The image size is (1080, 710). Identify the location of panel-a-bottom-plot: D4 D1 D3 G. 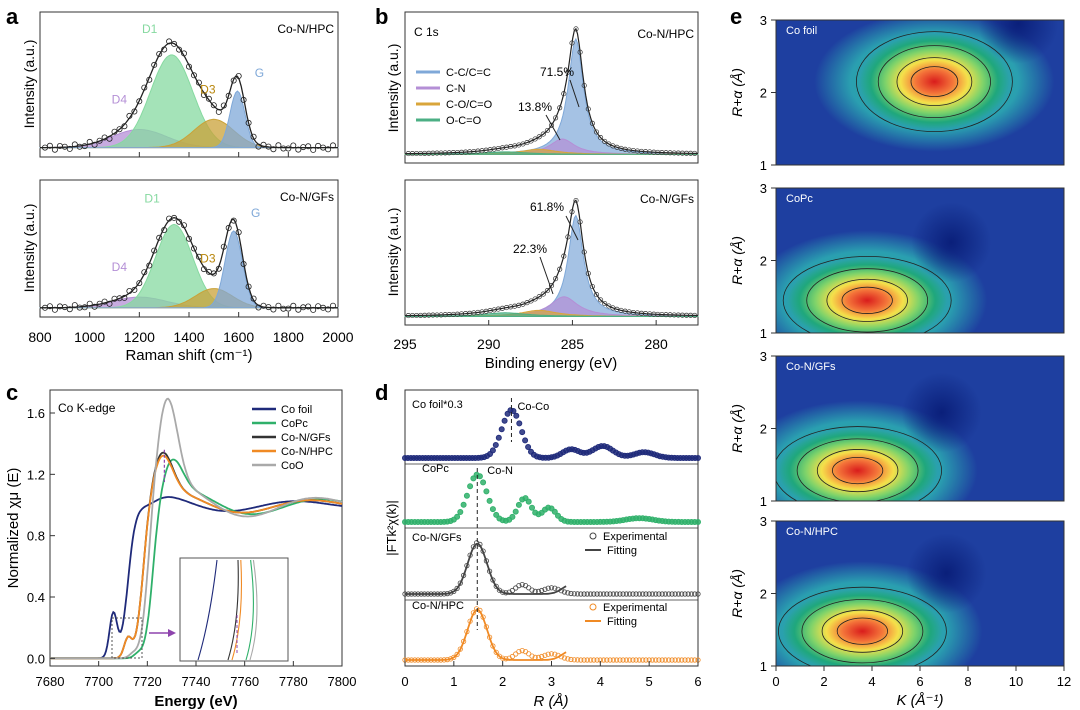
(189, 252).